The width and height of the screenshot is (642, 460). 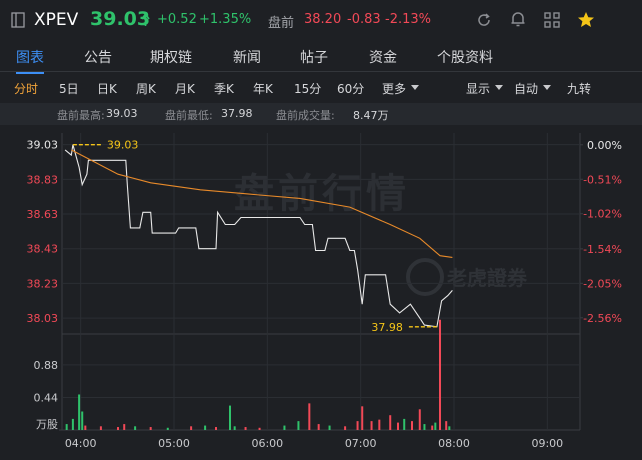 I want to click on y-tick-label: 38.23, so click(x=43, y=283).